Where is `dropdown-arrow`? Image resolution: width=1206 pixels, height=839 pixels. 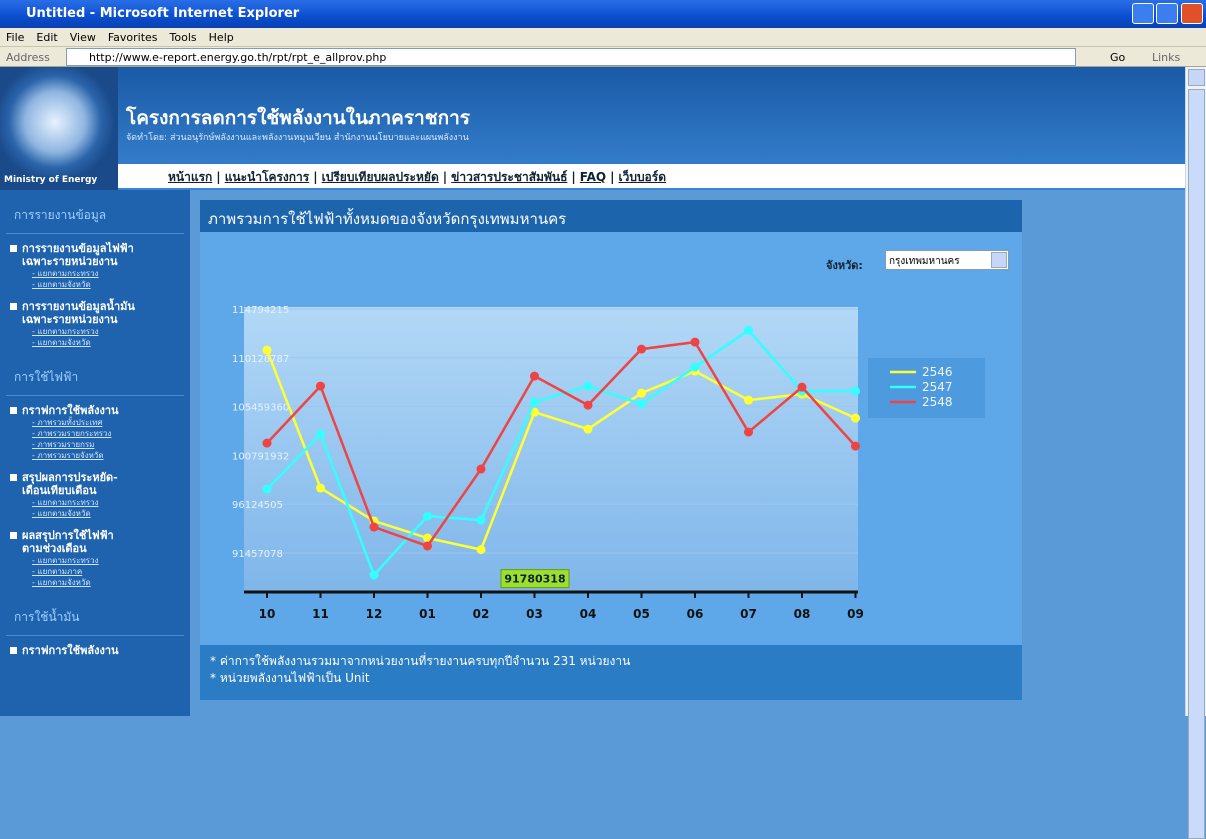
dropdown-arrow is located at coordinates (999, 260).